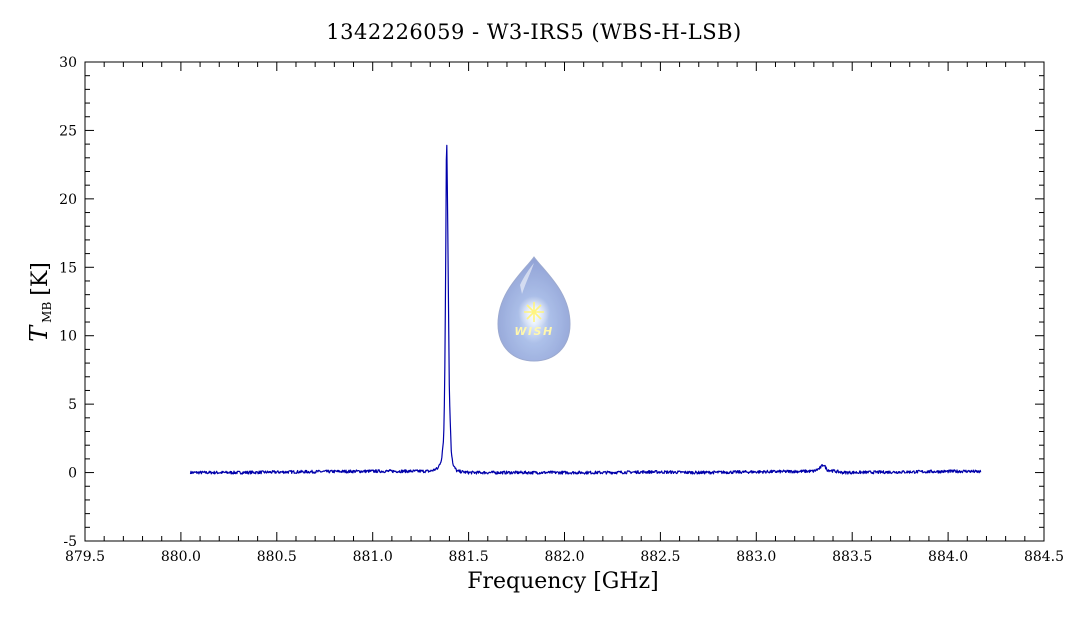 The image size is (1068, 618). What do you see at coordinates (47, 312) in the screenshot?
I see `y-axis-title-subscript: MB` at bounding box center [47, 312].